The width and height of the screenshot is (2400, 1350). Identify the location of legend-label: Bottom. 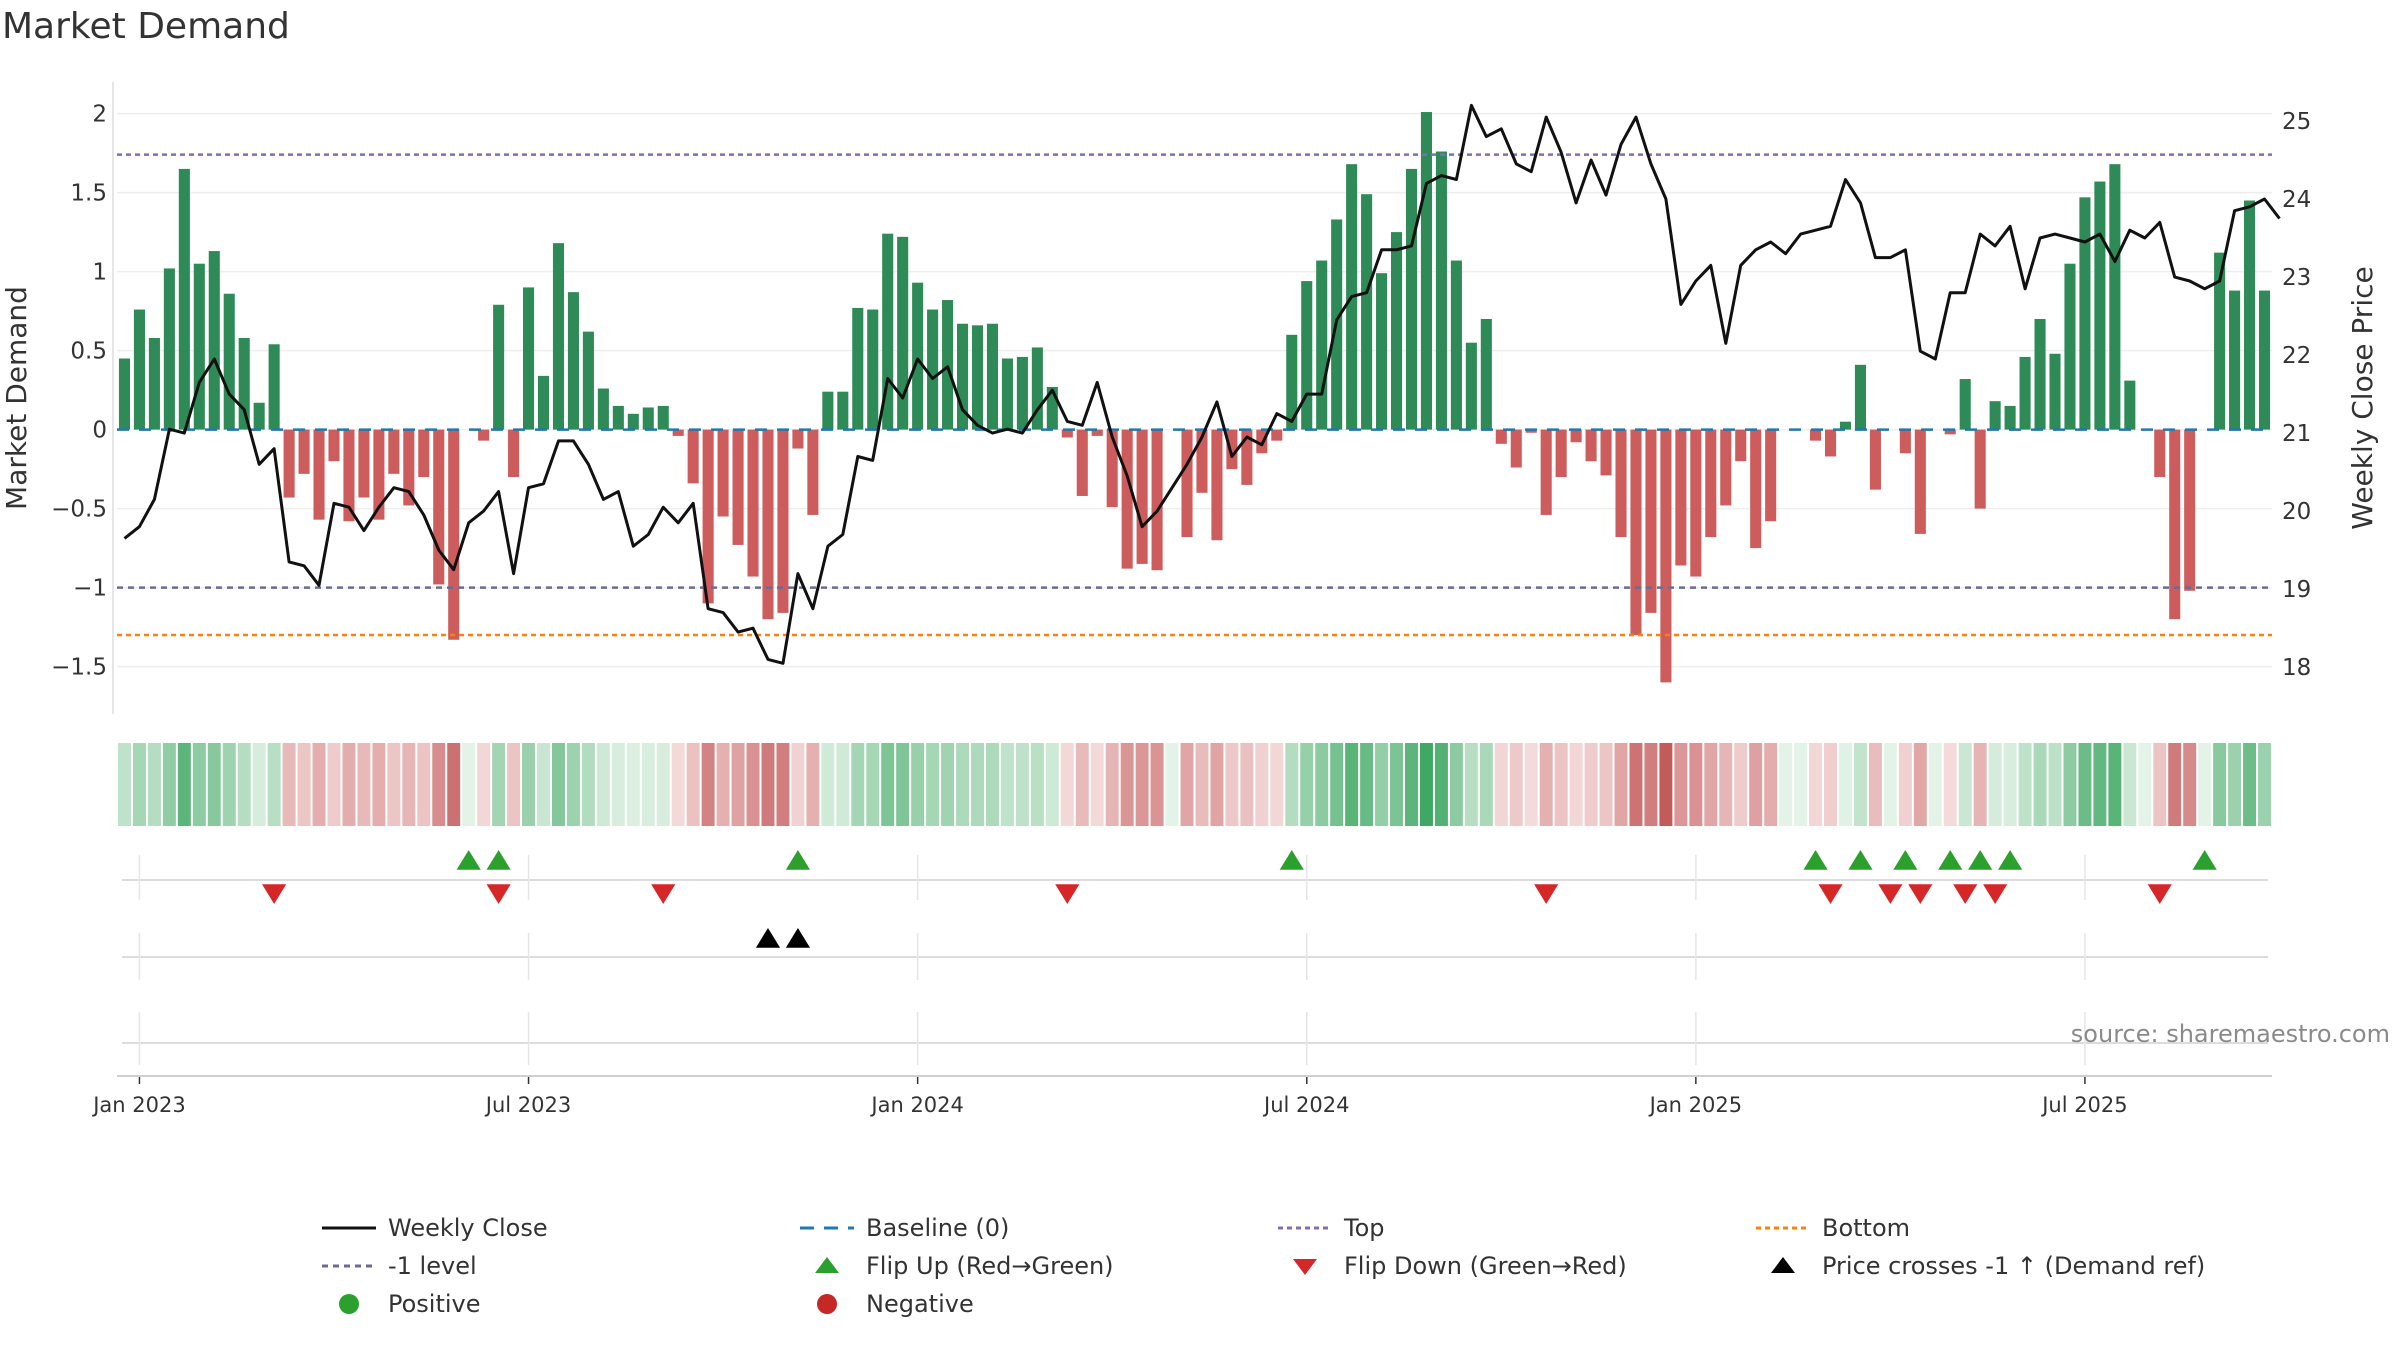
(1866, 1228).